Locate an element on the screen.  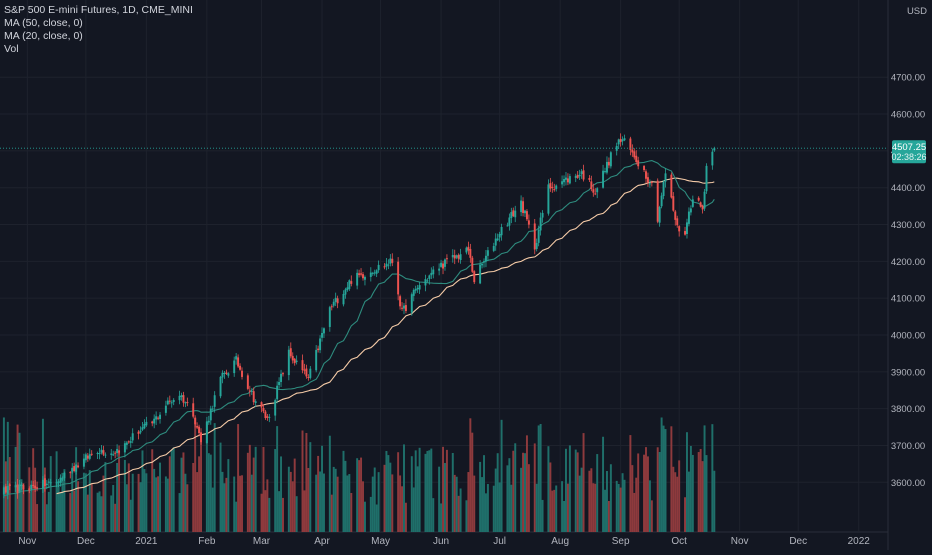
price-tick-label: 4200.00 is located at coordinates (908, 262).